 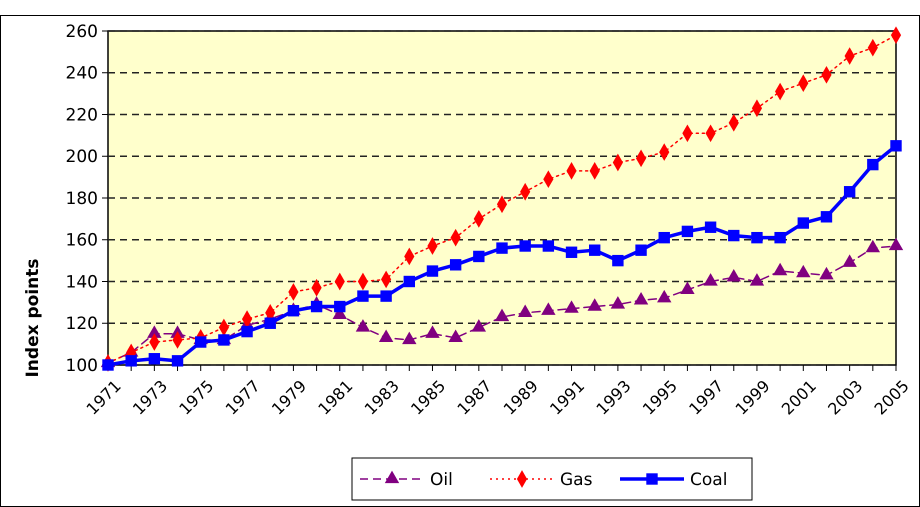 I want to click on y-tick-label: 220, so click(x=82, y=115).